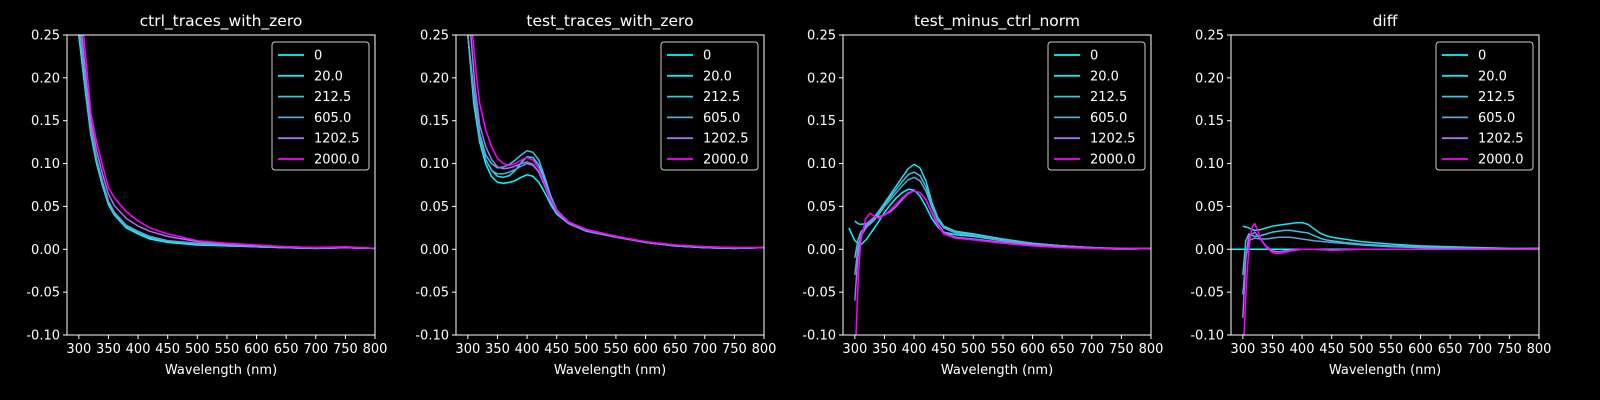  I want to click on series-line-212.5, so click(1390, 252).